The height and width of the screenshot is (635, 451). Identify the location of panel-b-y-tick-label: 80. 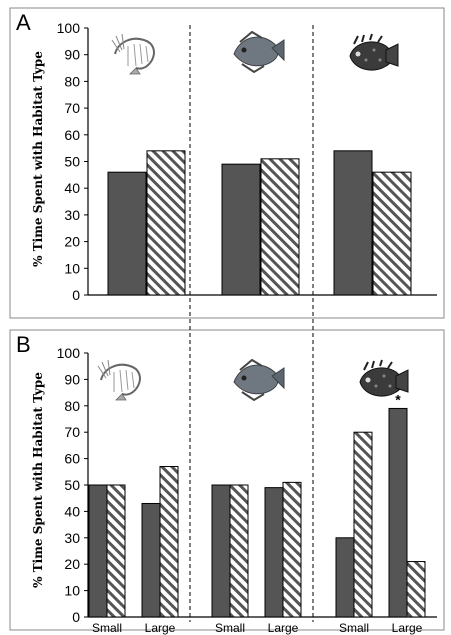
(72, 406).